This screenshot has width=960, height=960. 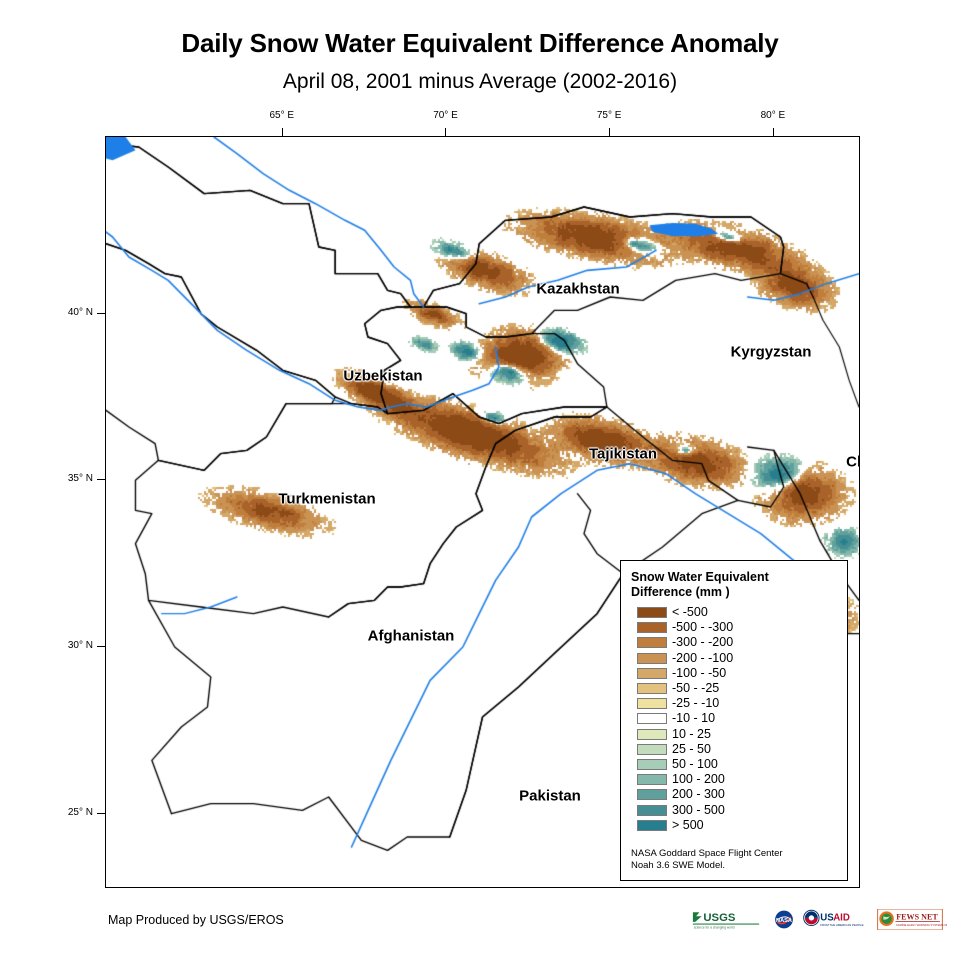 What do you see at coordinates (917, 917) in the screenshot?
I see `svg-text: FEWS NET` at bounding box center [917, 917].